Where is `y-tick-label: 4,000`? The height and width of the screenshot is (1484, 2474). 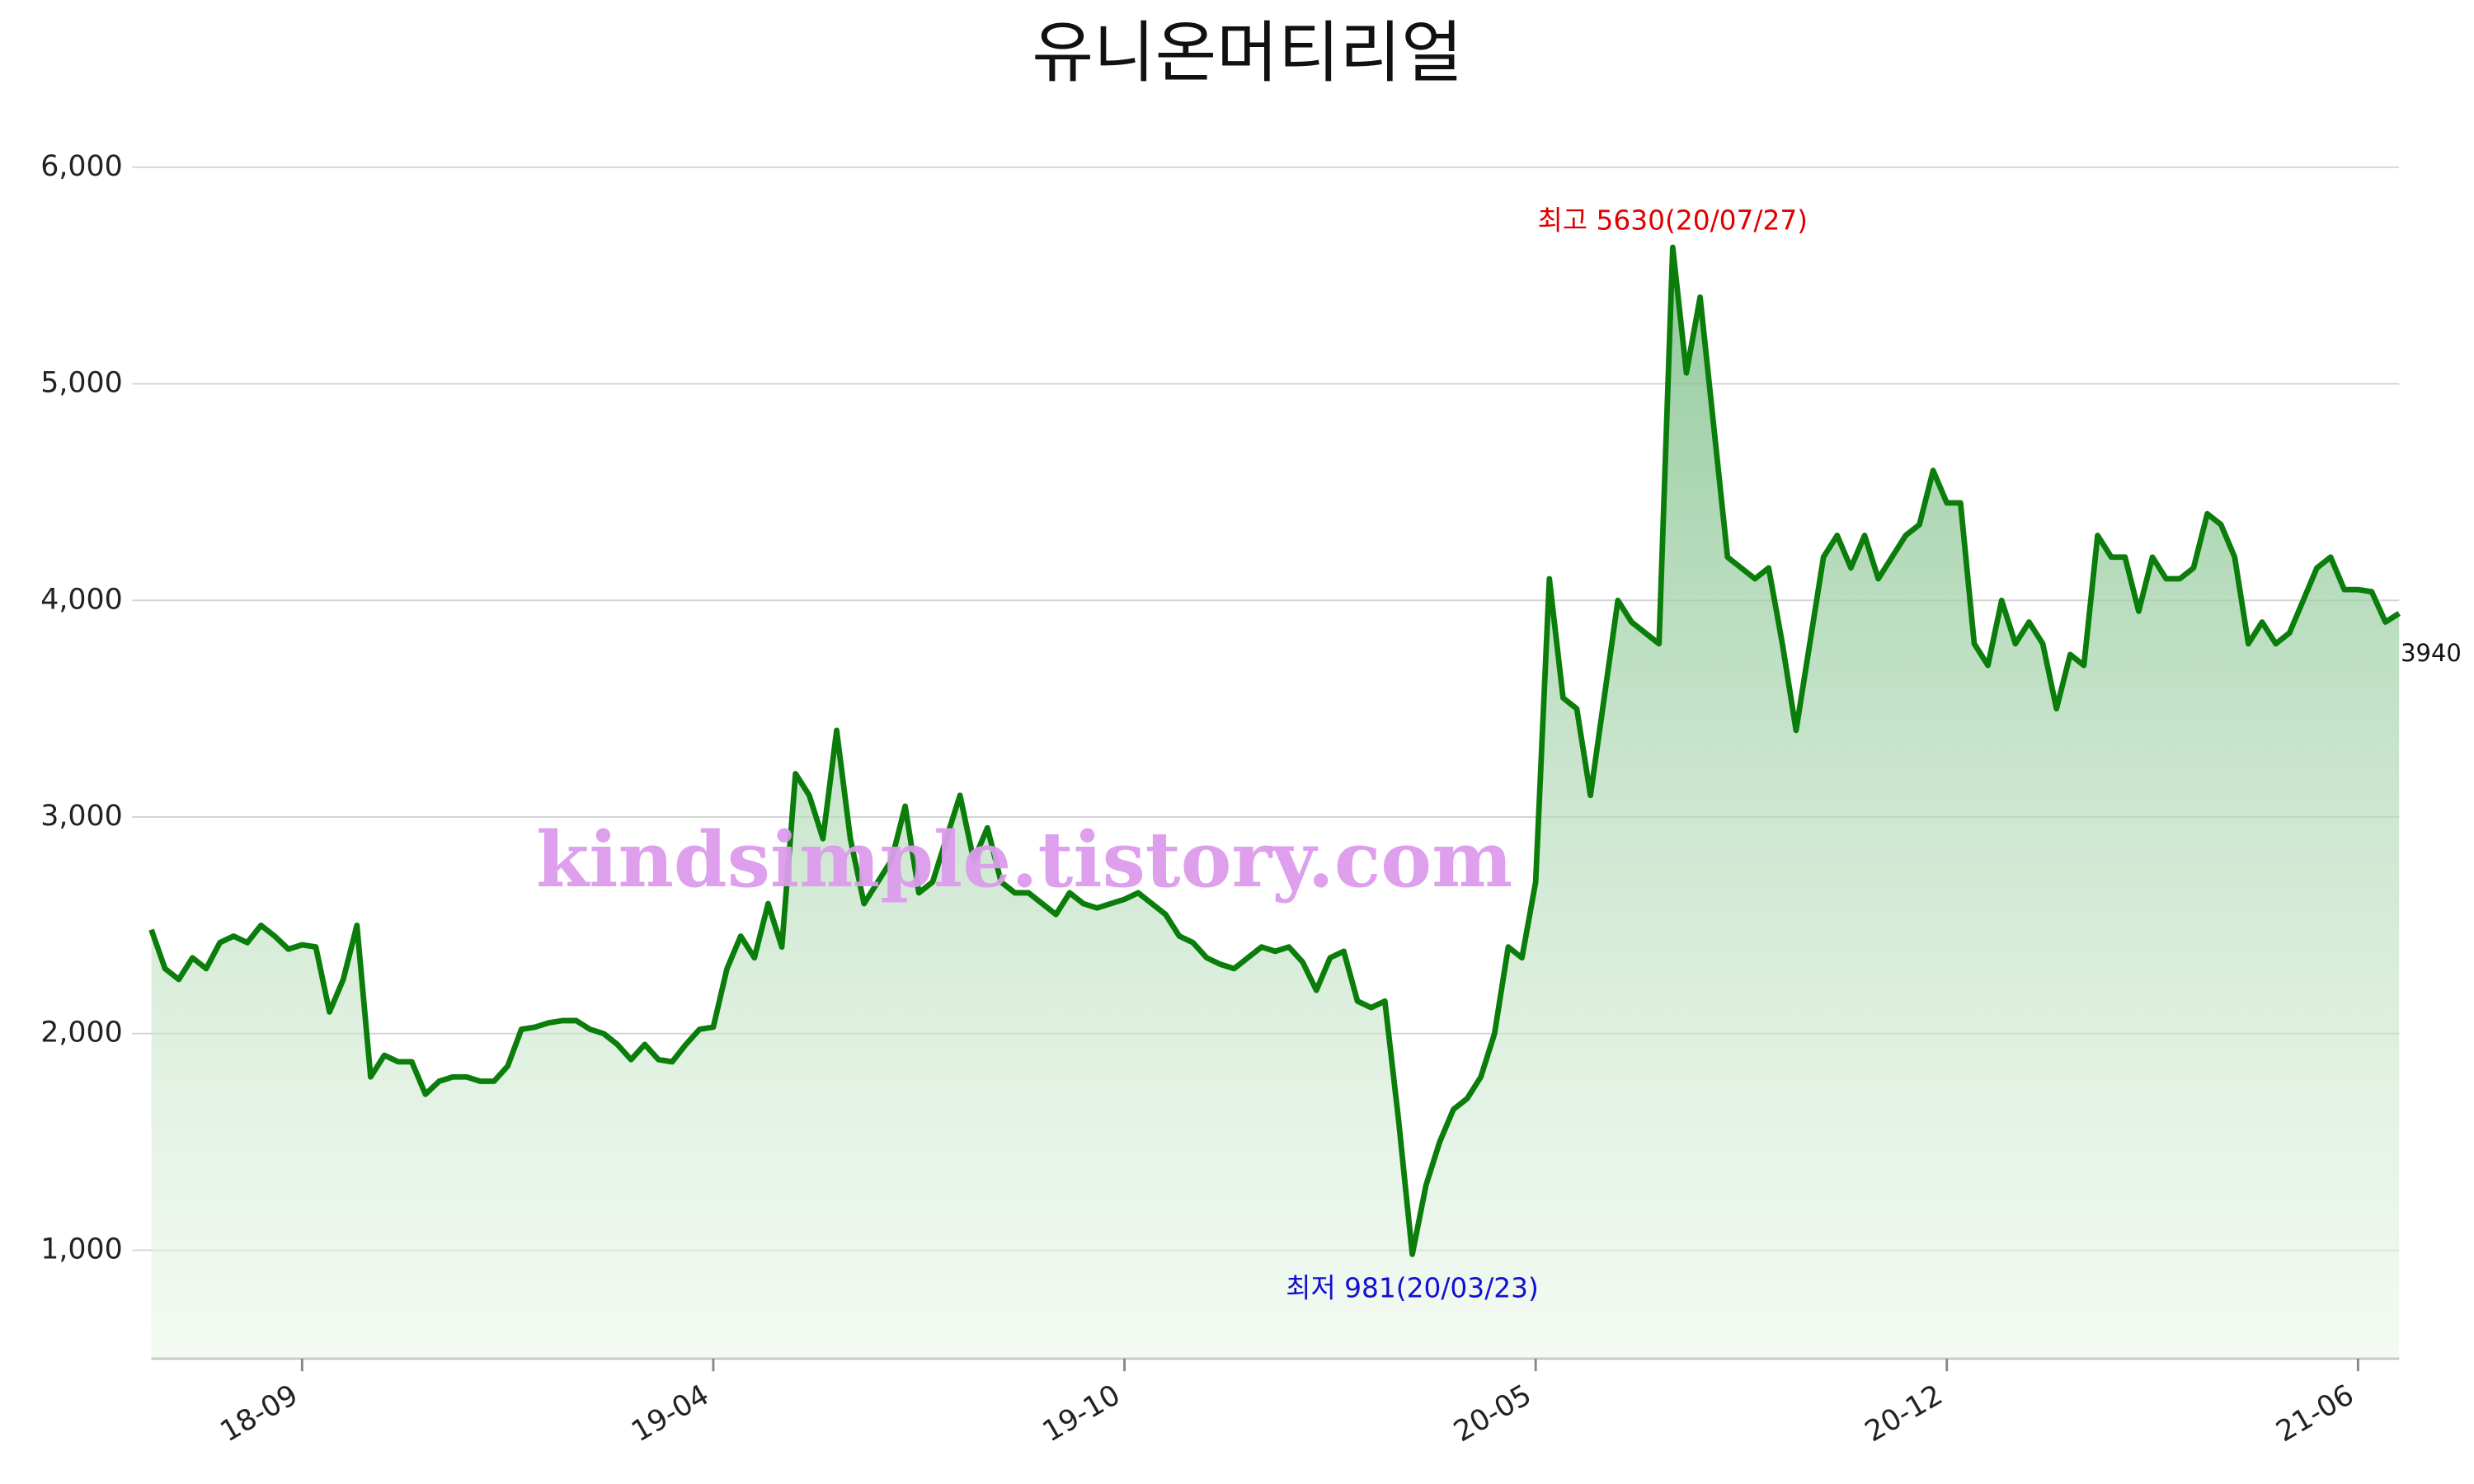 y-tick-label: 4,000 is located at coordinates (81, 599).